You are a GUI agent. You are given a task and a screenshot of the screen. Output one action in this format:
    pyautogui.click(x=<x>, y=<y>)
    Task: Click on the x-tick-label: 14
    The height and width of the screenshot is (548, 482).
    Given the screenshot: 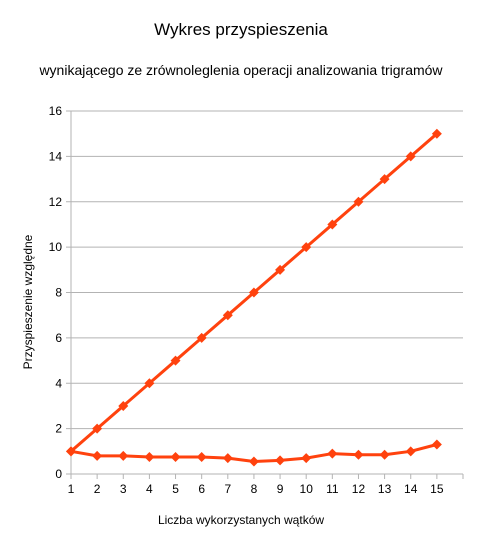 What is the action you would take?
    pyautogui.click(x=411, y=489)
    